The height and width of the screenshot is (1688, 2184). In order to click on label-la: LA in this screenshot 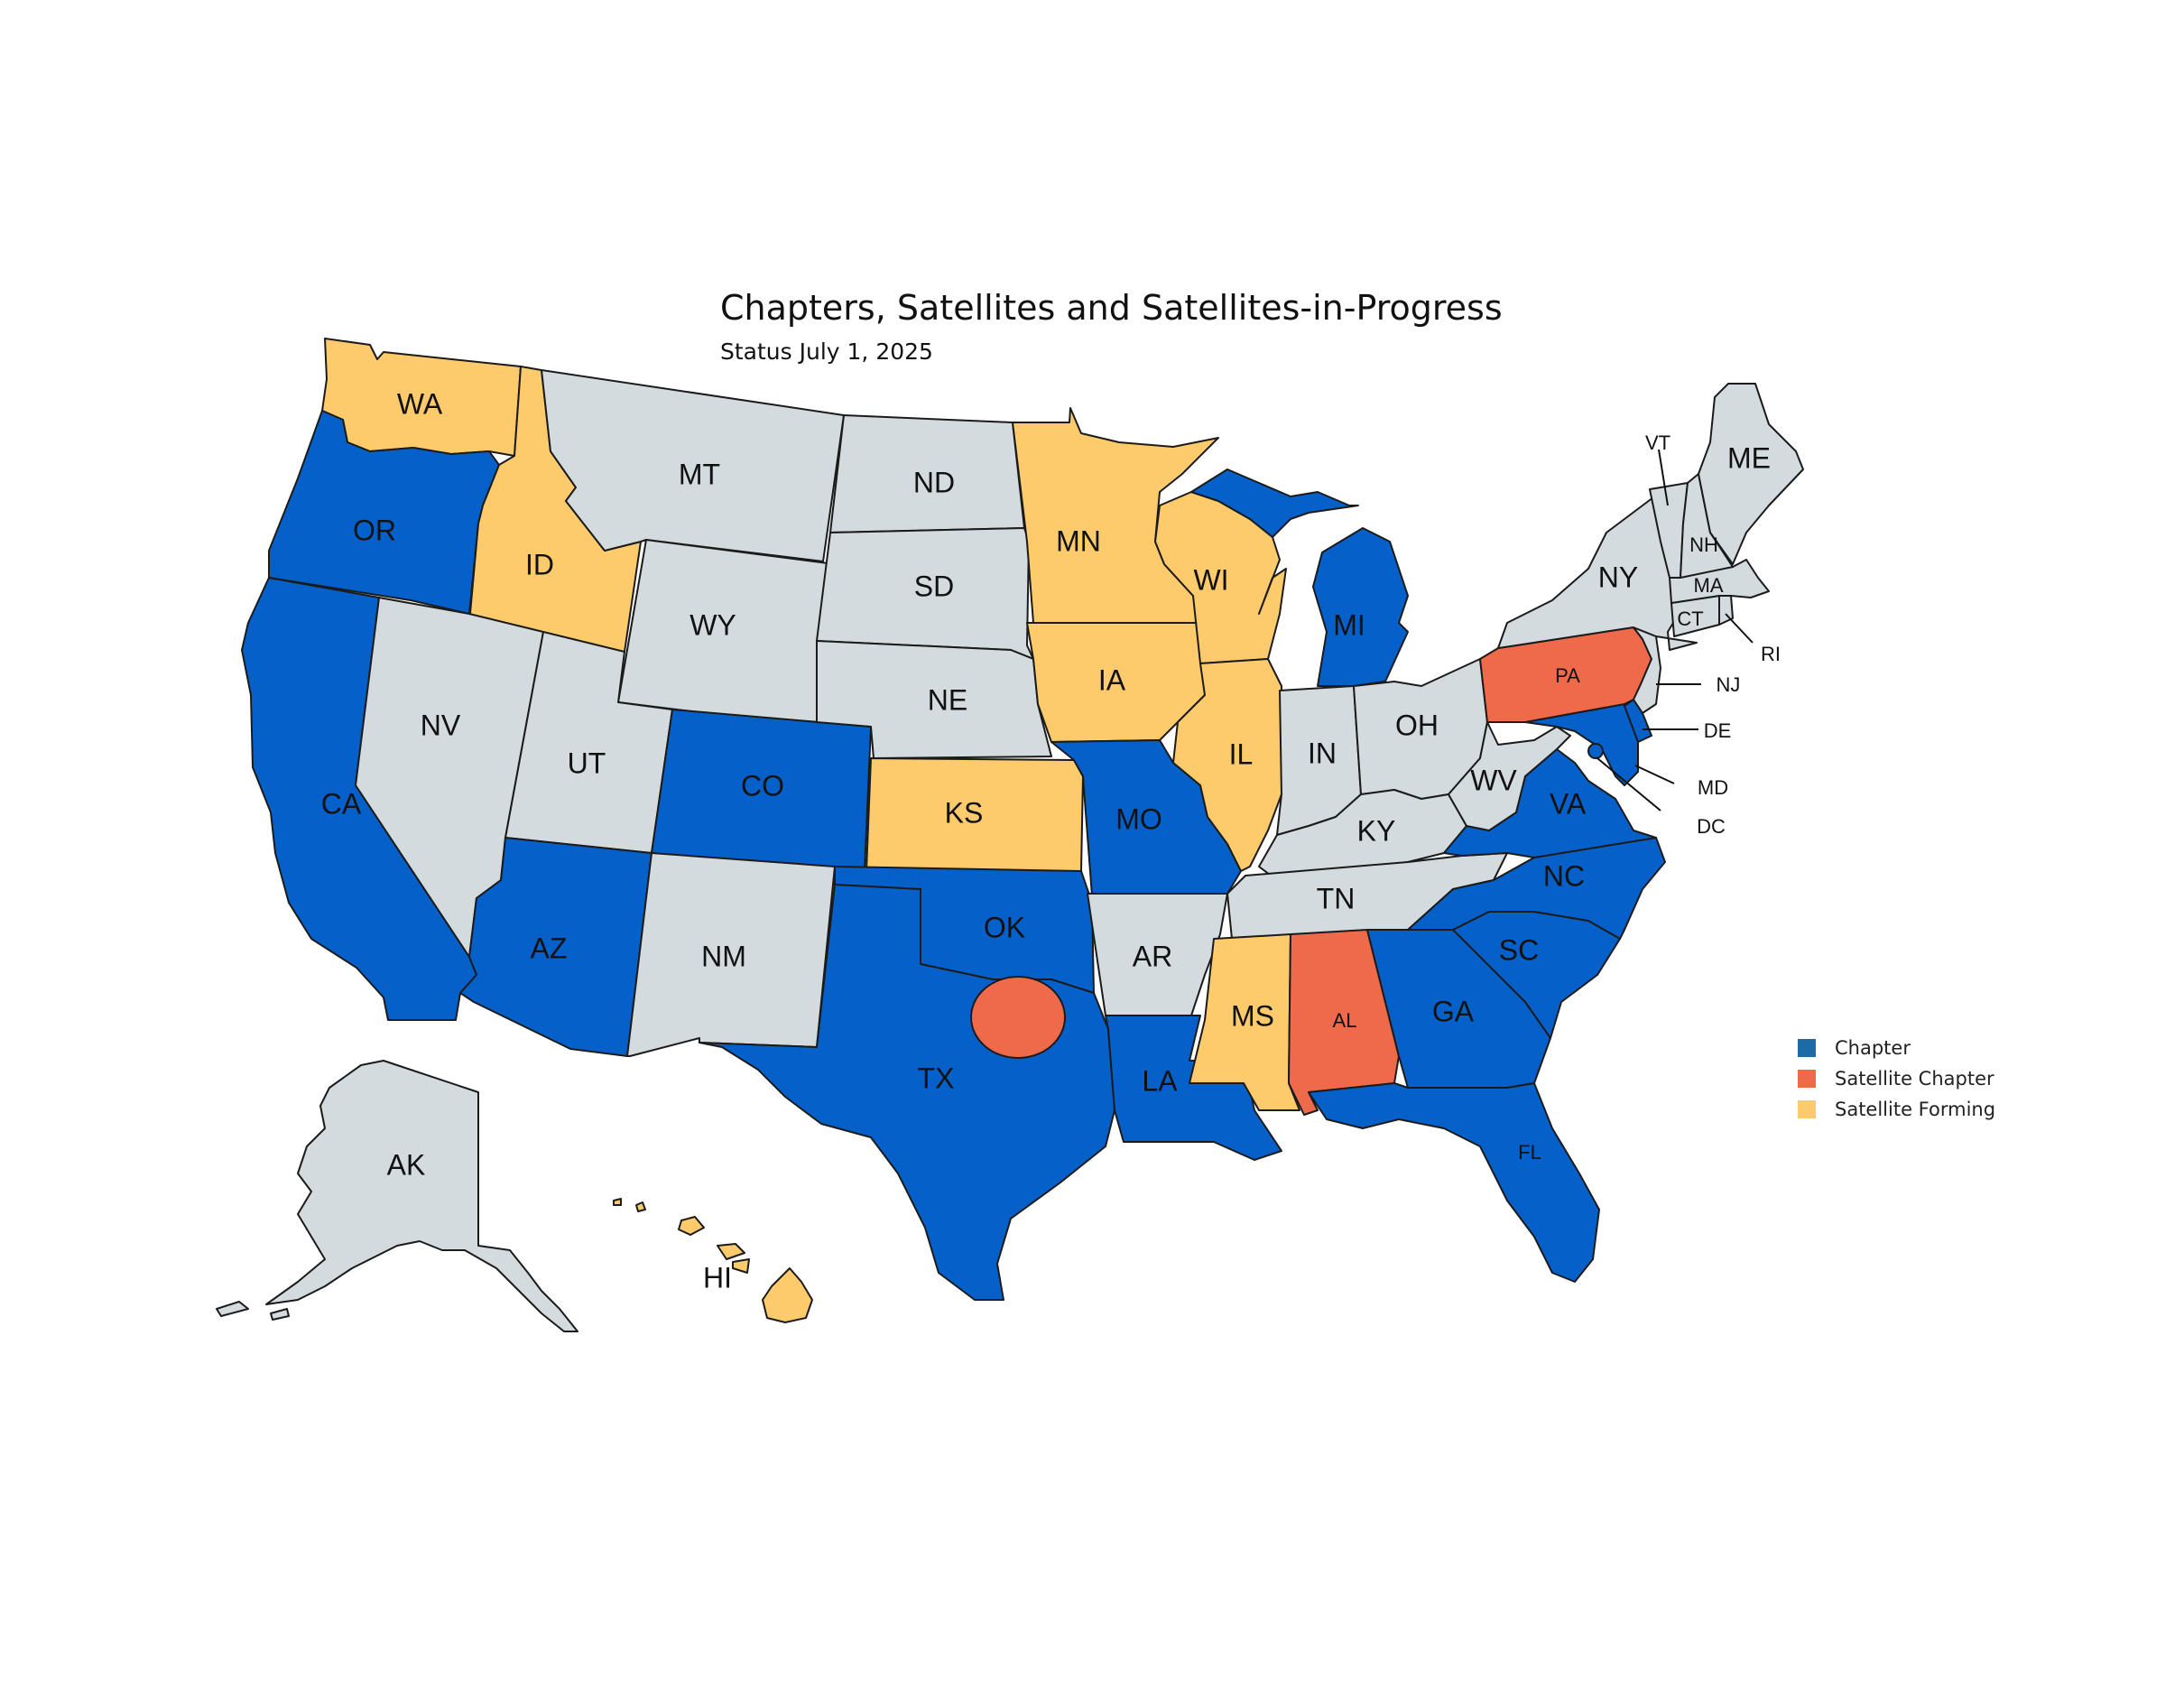, I will do `click(1160, 1080)`.